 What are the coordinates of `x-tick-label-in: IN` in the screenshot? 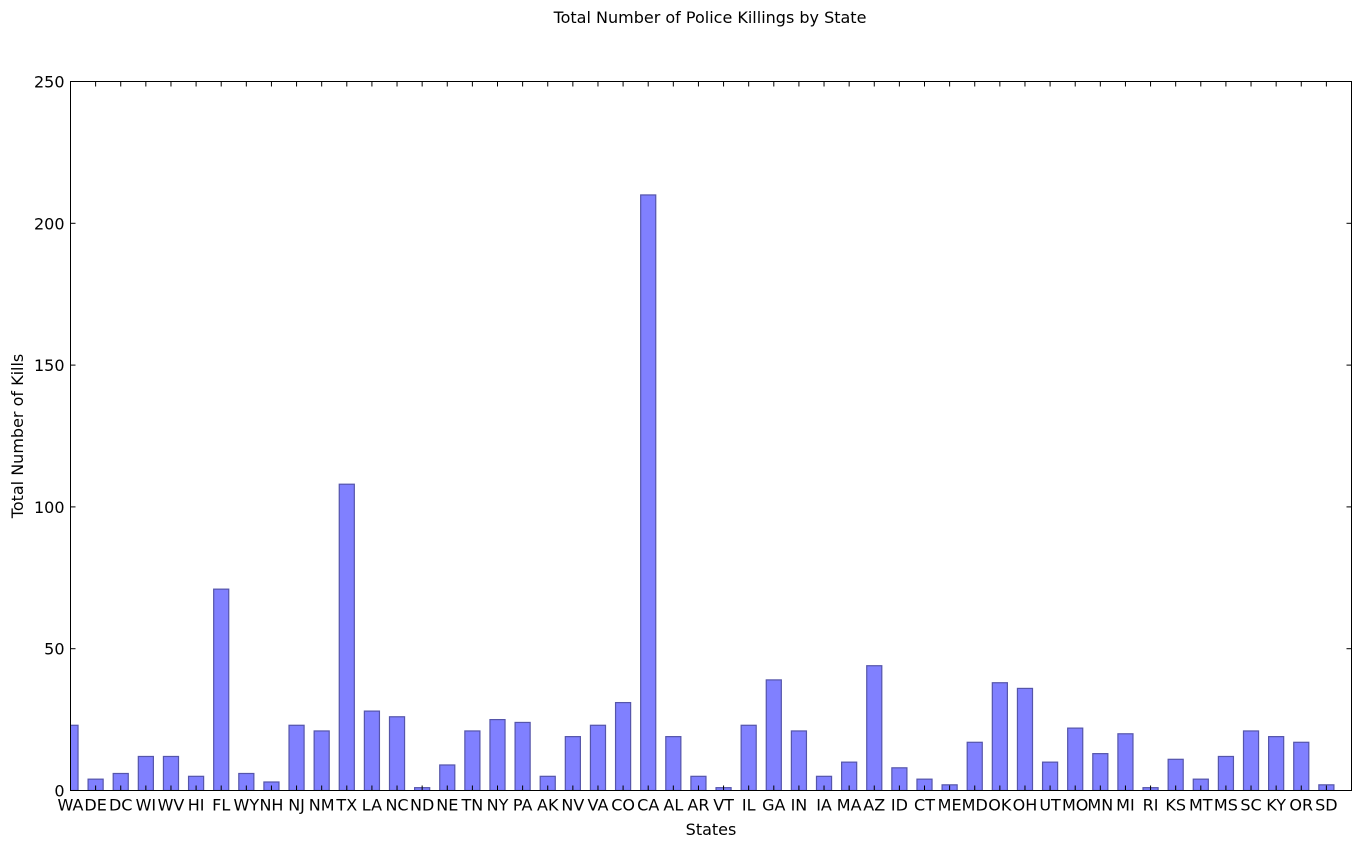 It's located at (799, 805).